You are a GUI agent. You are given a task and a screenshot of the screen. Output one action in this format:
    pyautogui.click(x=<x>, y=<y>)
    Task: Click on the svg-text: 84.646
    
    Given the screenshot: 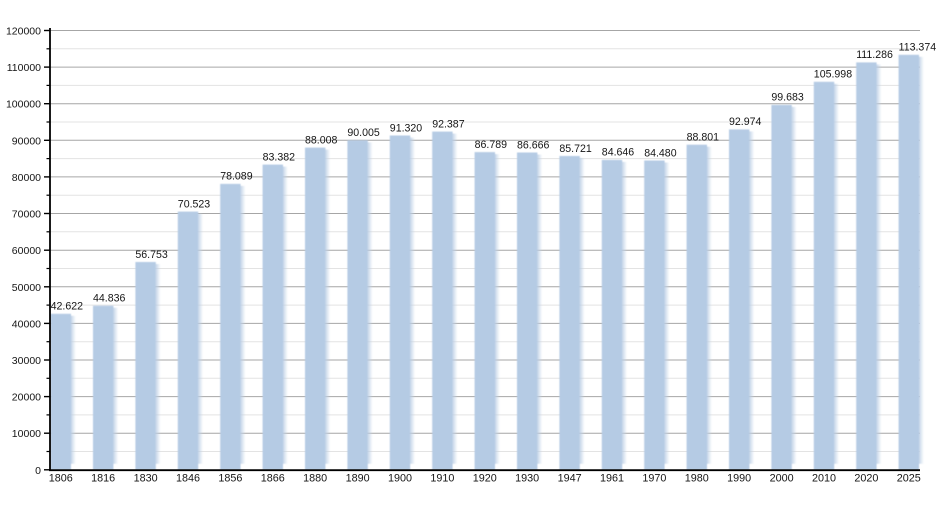 What is the action you would take?
    pyautogui.click(x=618, y=153)
    